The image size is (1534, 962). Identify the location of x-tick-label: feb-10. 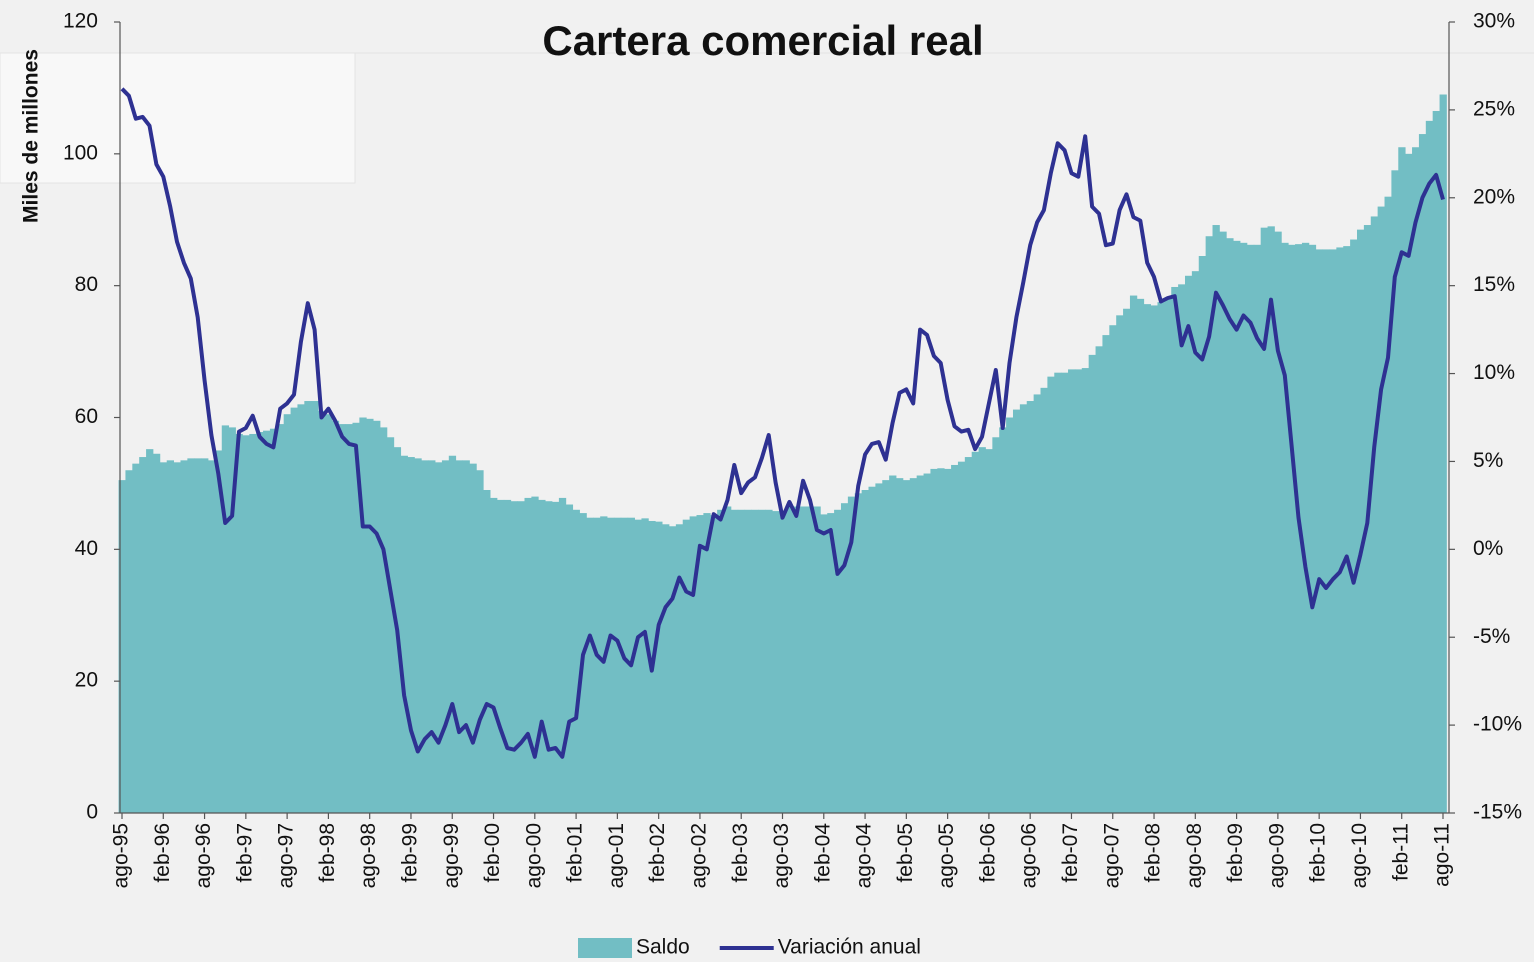
(1318, 853).